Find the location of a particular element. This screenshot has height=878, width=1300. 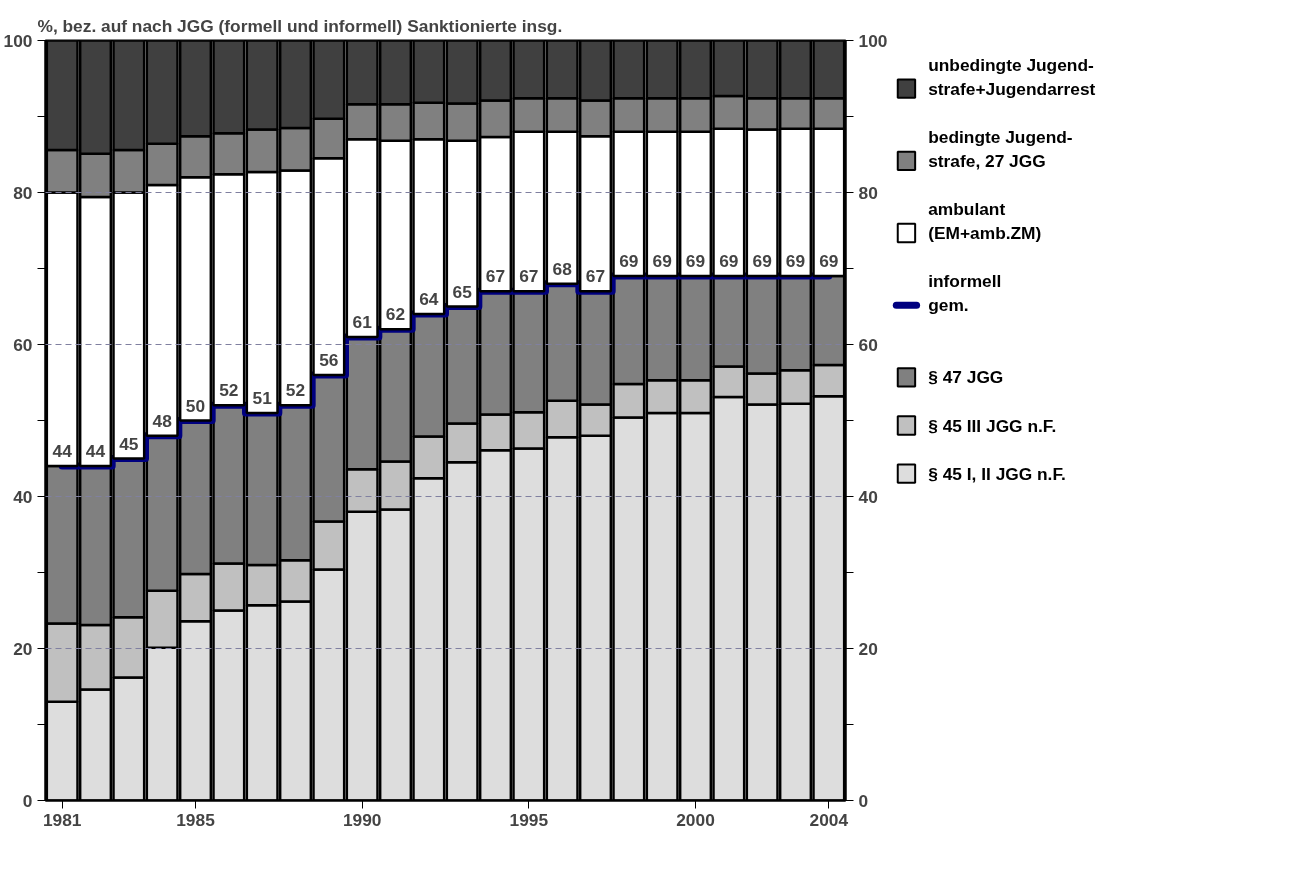

y-tick-label: 20 is located at coordinates (23, 648).